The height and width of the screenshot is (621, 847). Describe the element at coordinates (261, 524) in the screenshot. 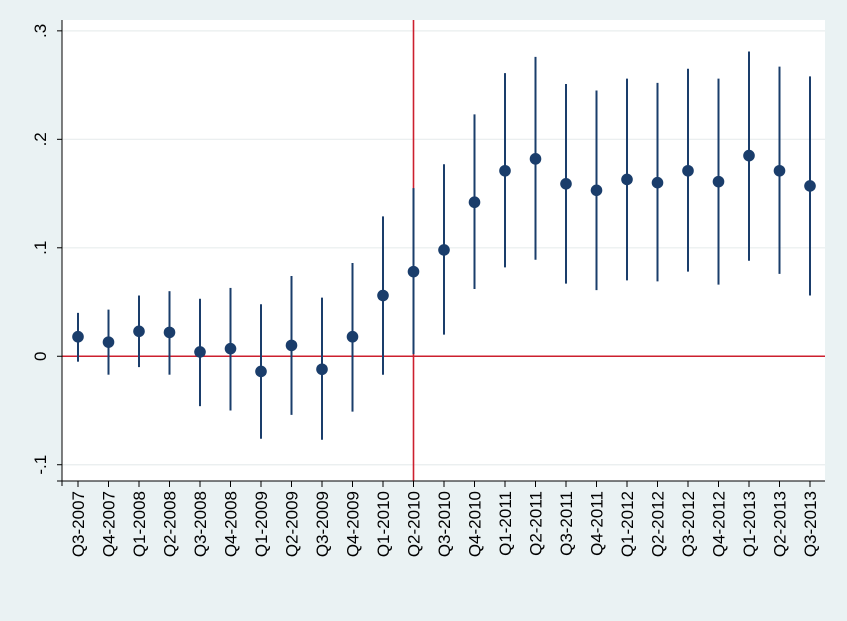

I see `x-tick-label: Q1-2009` at that location.